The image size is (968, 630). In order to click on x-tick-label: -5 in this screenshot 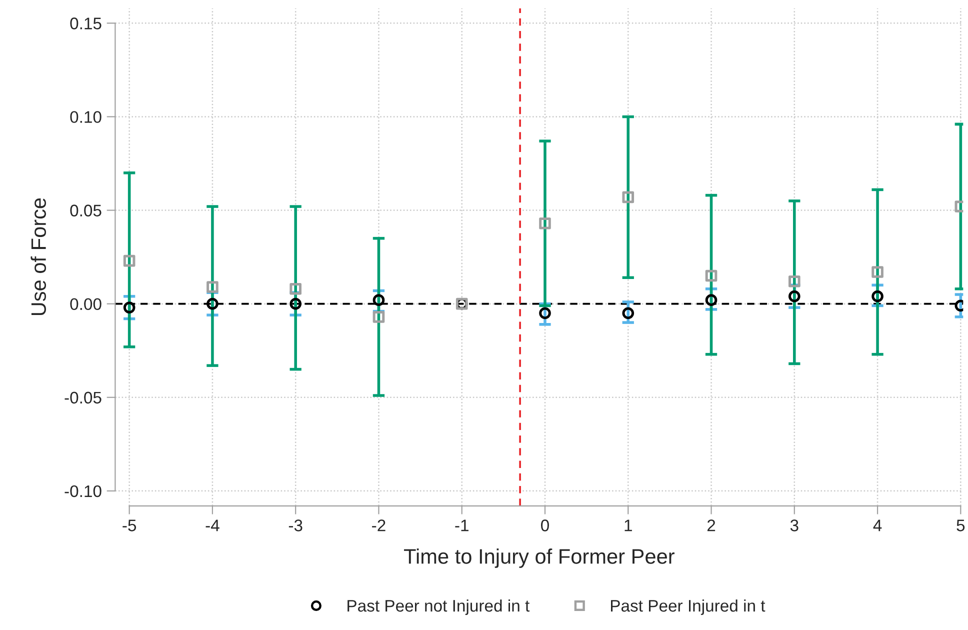, I will do `click(129, 526)`.